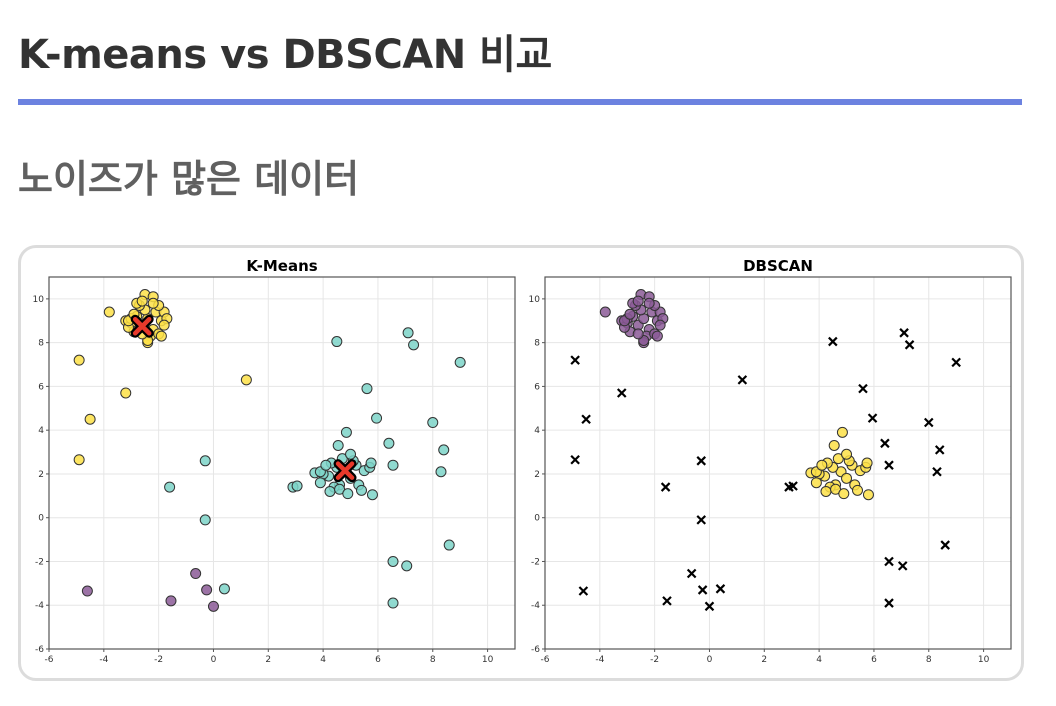 Image resolution: width=1056 pixels, height=706 pixels. Describe the element at coordinates (765, 470) in the screenshot. I see `series-noise` at that location.